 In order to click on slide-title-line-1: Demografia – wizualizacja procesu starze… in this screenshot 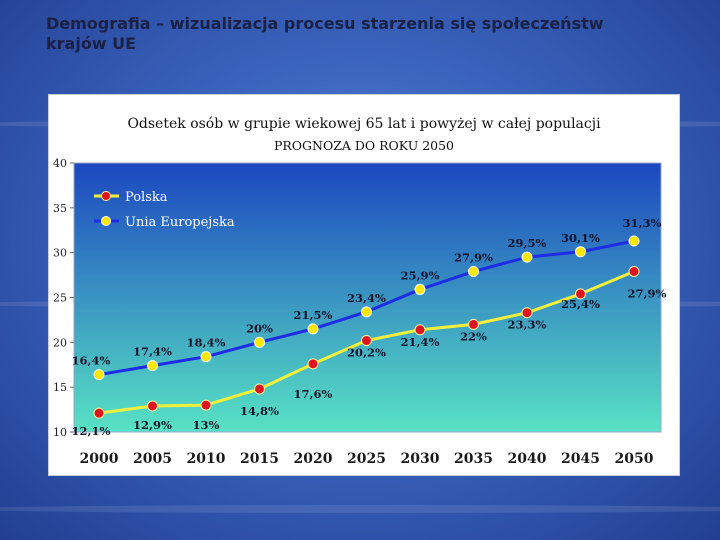, I will do `click(325, 23)`.